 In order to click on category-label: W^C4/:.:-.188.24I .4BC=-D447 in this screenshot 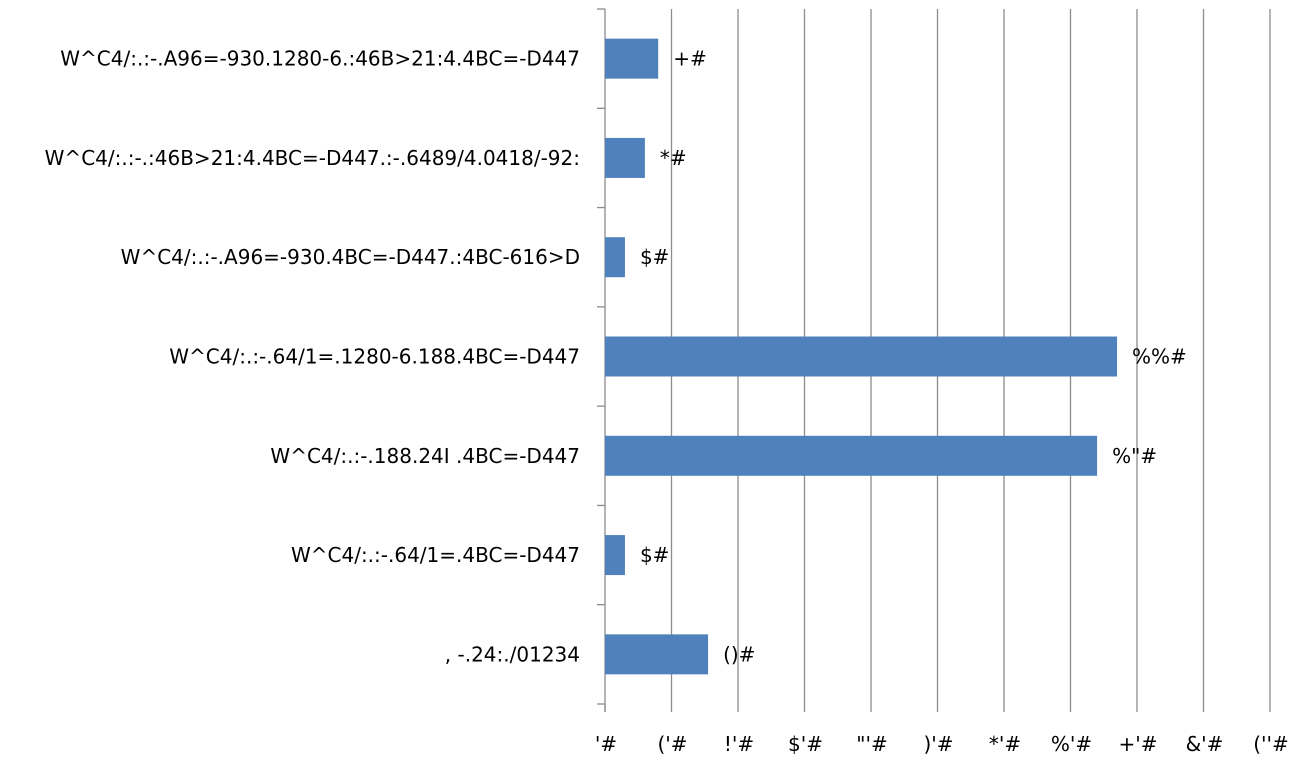, I will do `click(425, 456)`.